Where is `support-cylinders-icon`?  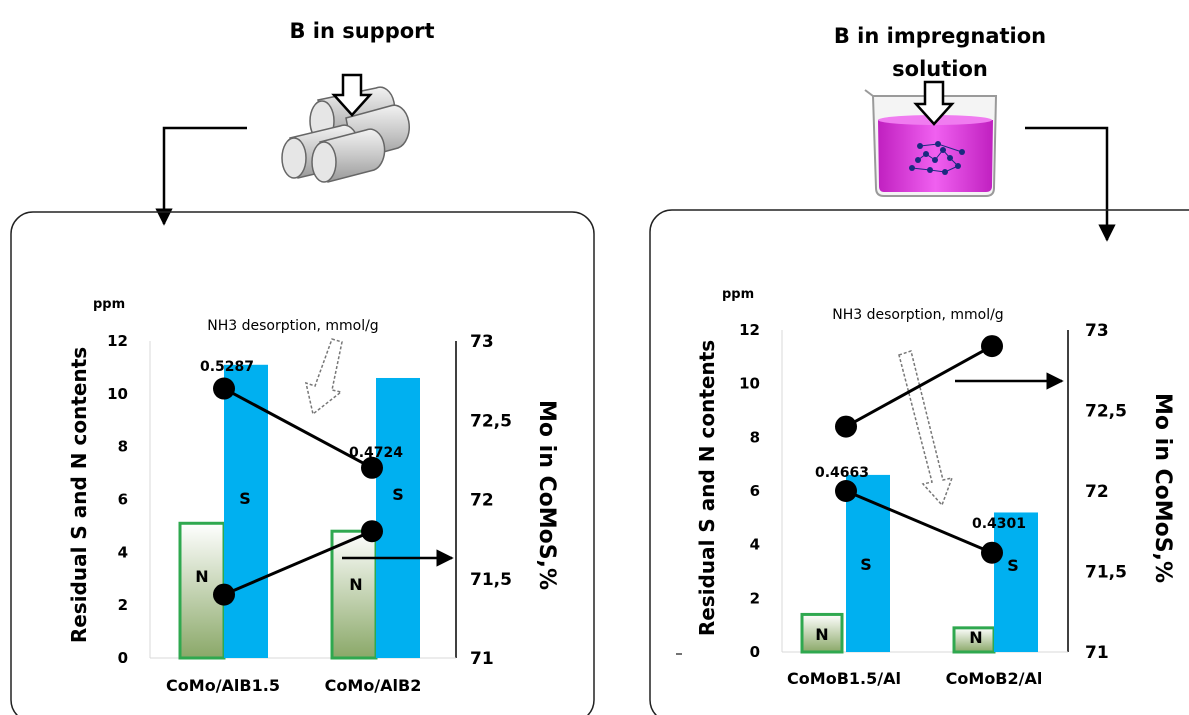
support-cylinders-icon is located at coordinates (345, 134).